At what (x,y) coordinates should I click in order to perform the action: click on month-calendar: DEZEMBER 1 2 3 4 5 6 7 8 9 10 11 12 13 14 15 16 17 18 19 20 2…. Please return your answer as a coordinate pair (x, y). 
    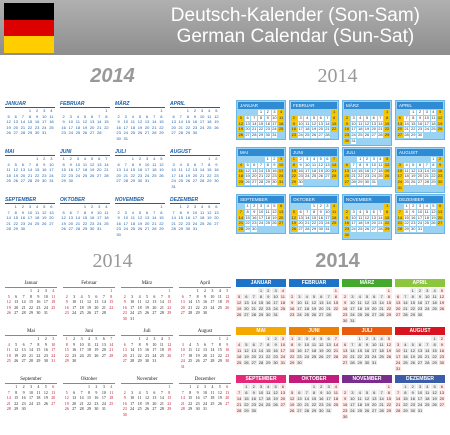
    Looking at the image, I should click on (195, 214).